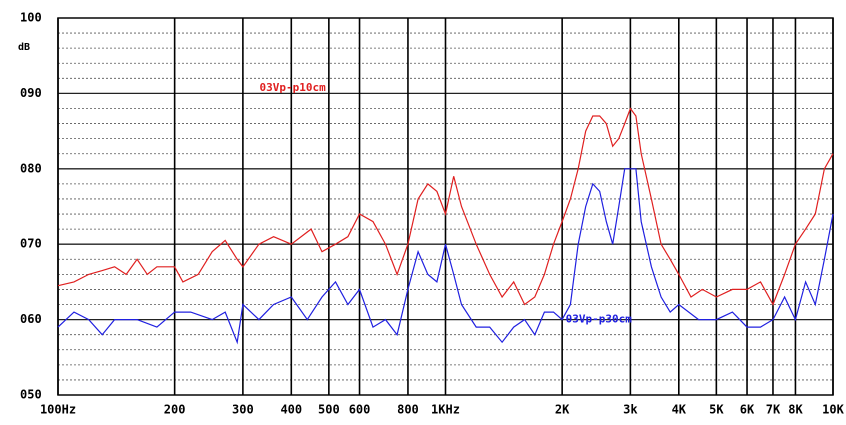  I want to click on x-tick-label: 600, so click(360, 410).